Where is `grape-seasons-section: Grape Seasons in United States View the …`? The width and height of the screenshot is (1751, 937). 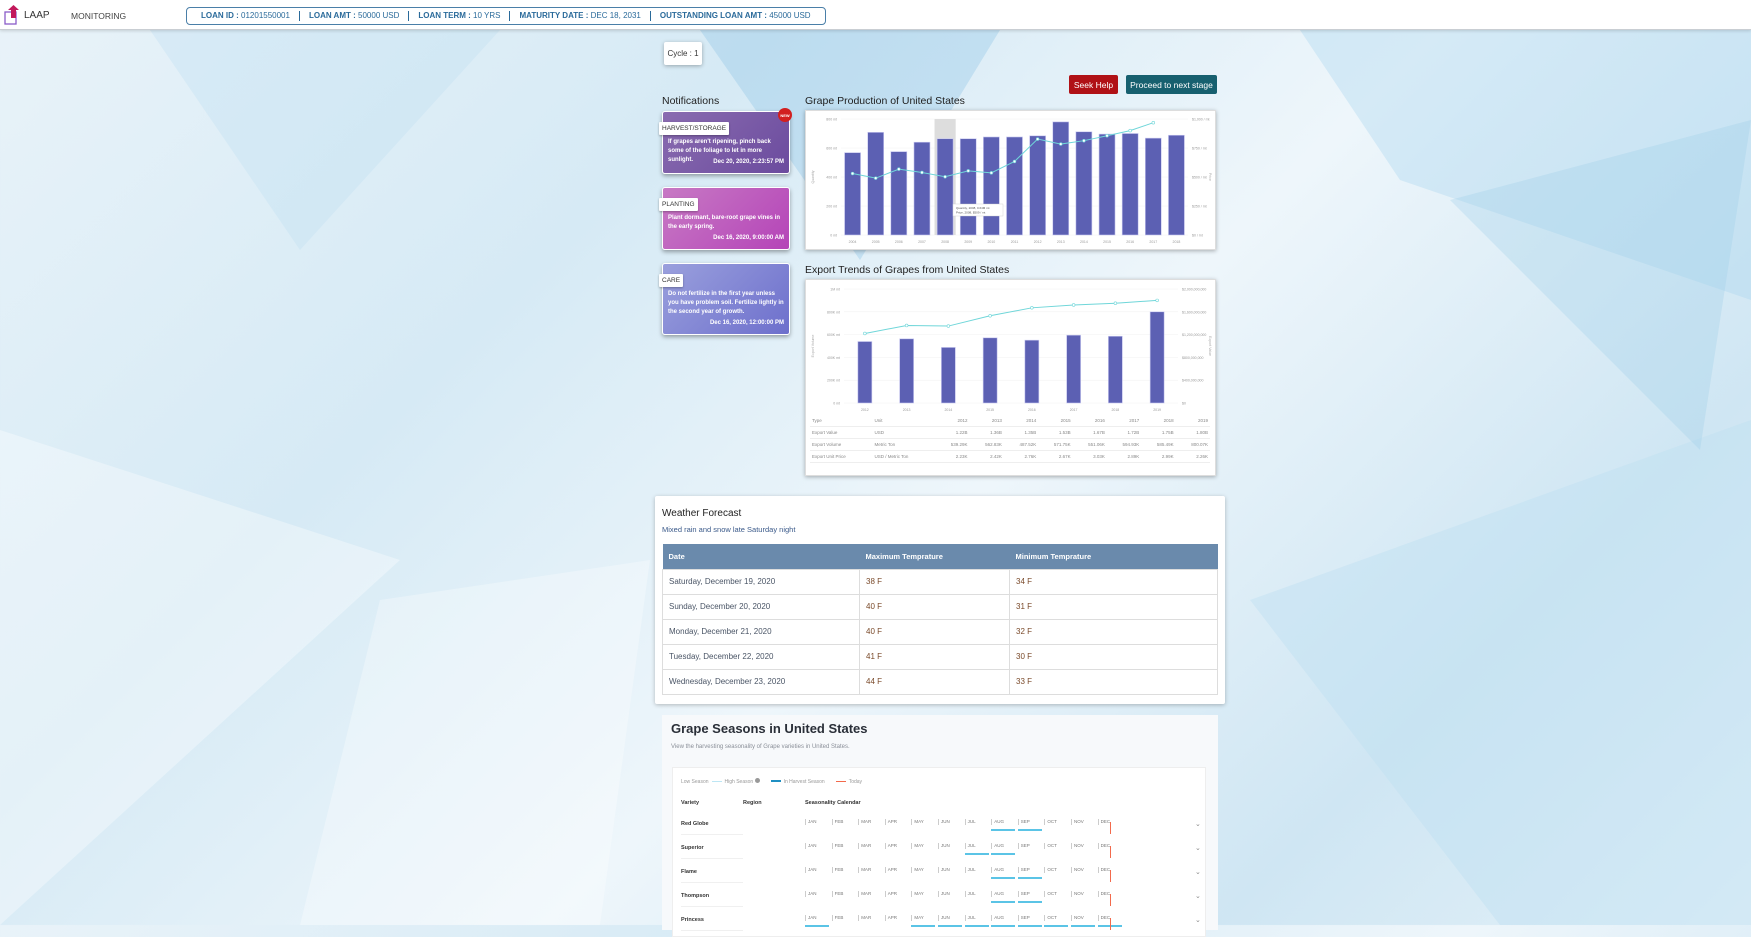 grape-seasons-section: Grape Seasons in United States View the … is located at coordinates (940, 826).